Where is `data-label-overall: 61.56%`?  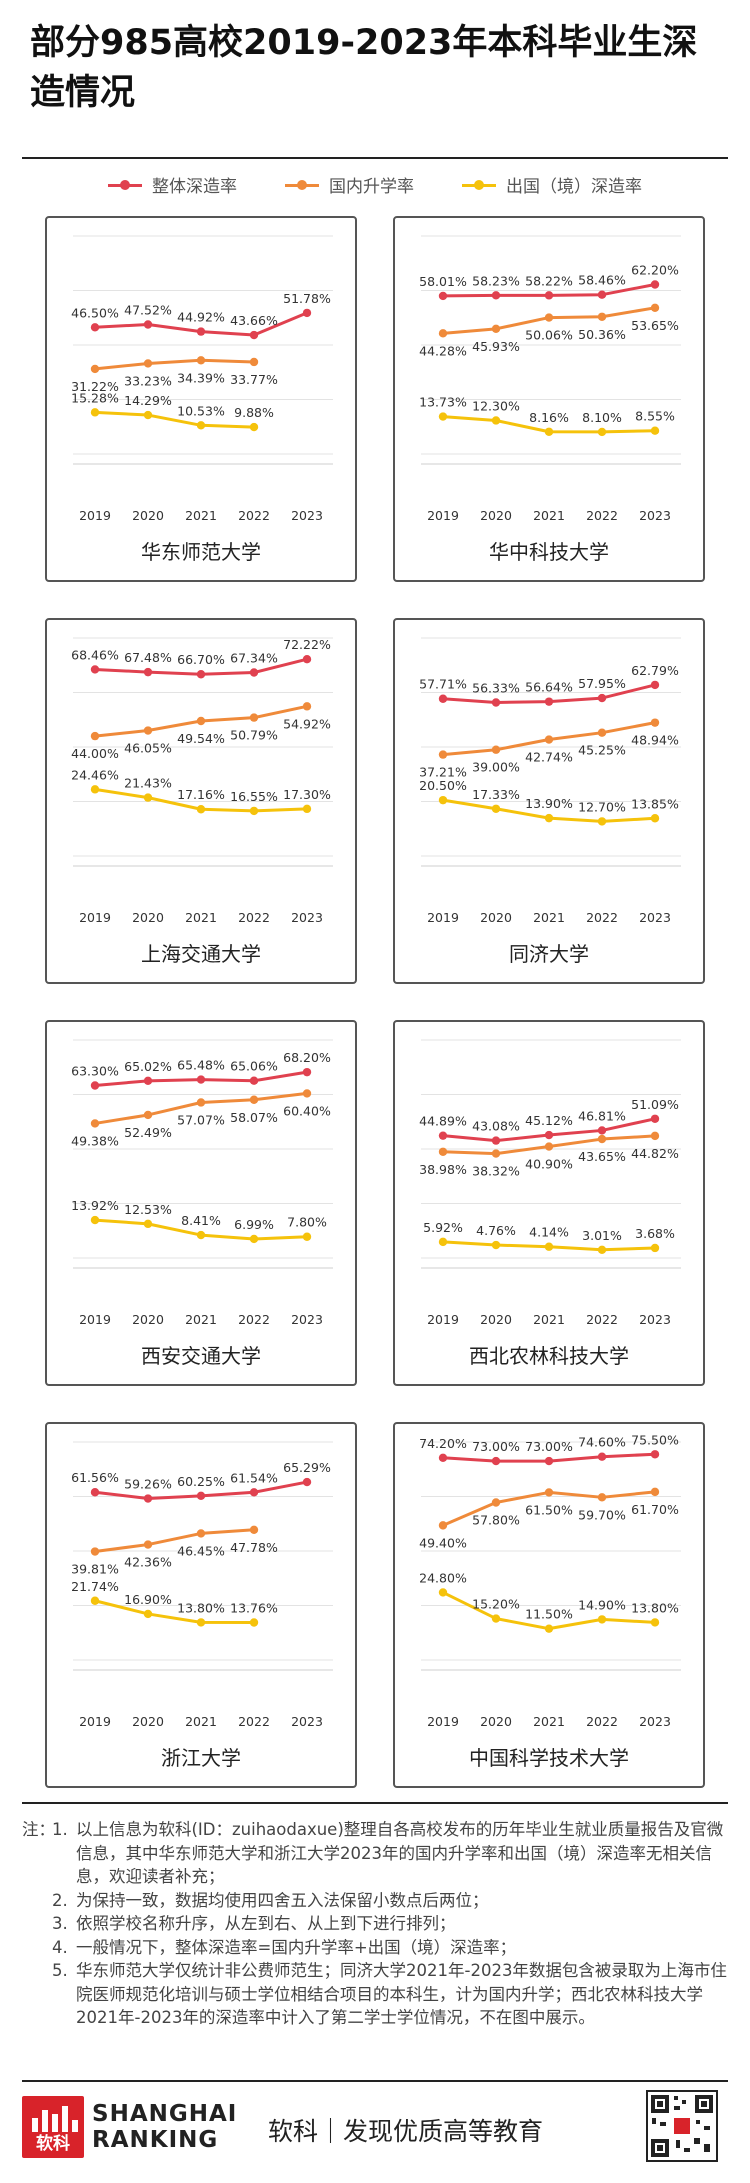
data-label-overall: 61.56% is located at coordinates (95, 1477).